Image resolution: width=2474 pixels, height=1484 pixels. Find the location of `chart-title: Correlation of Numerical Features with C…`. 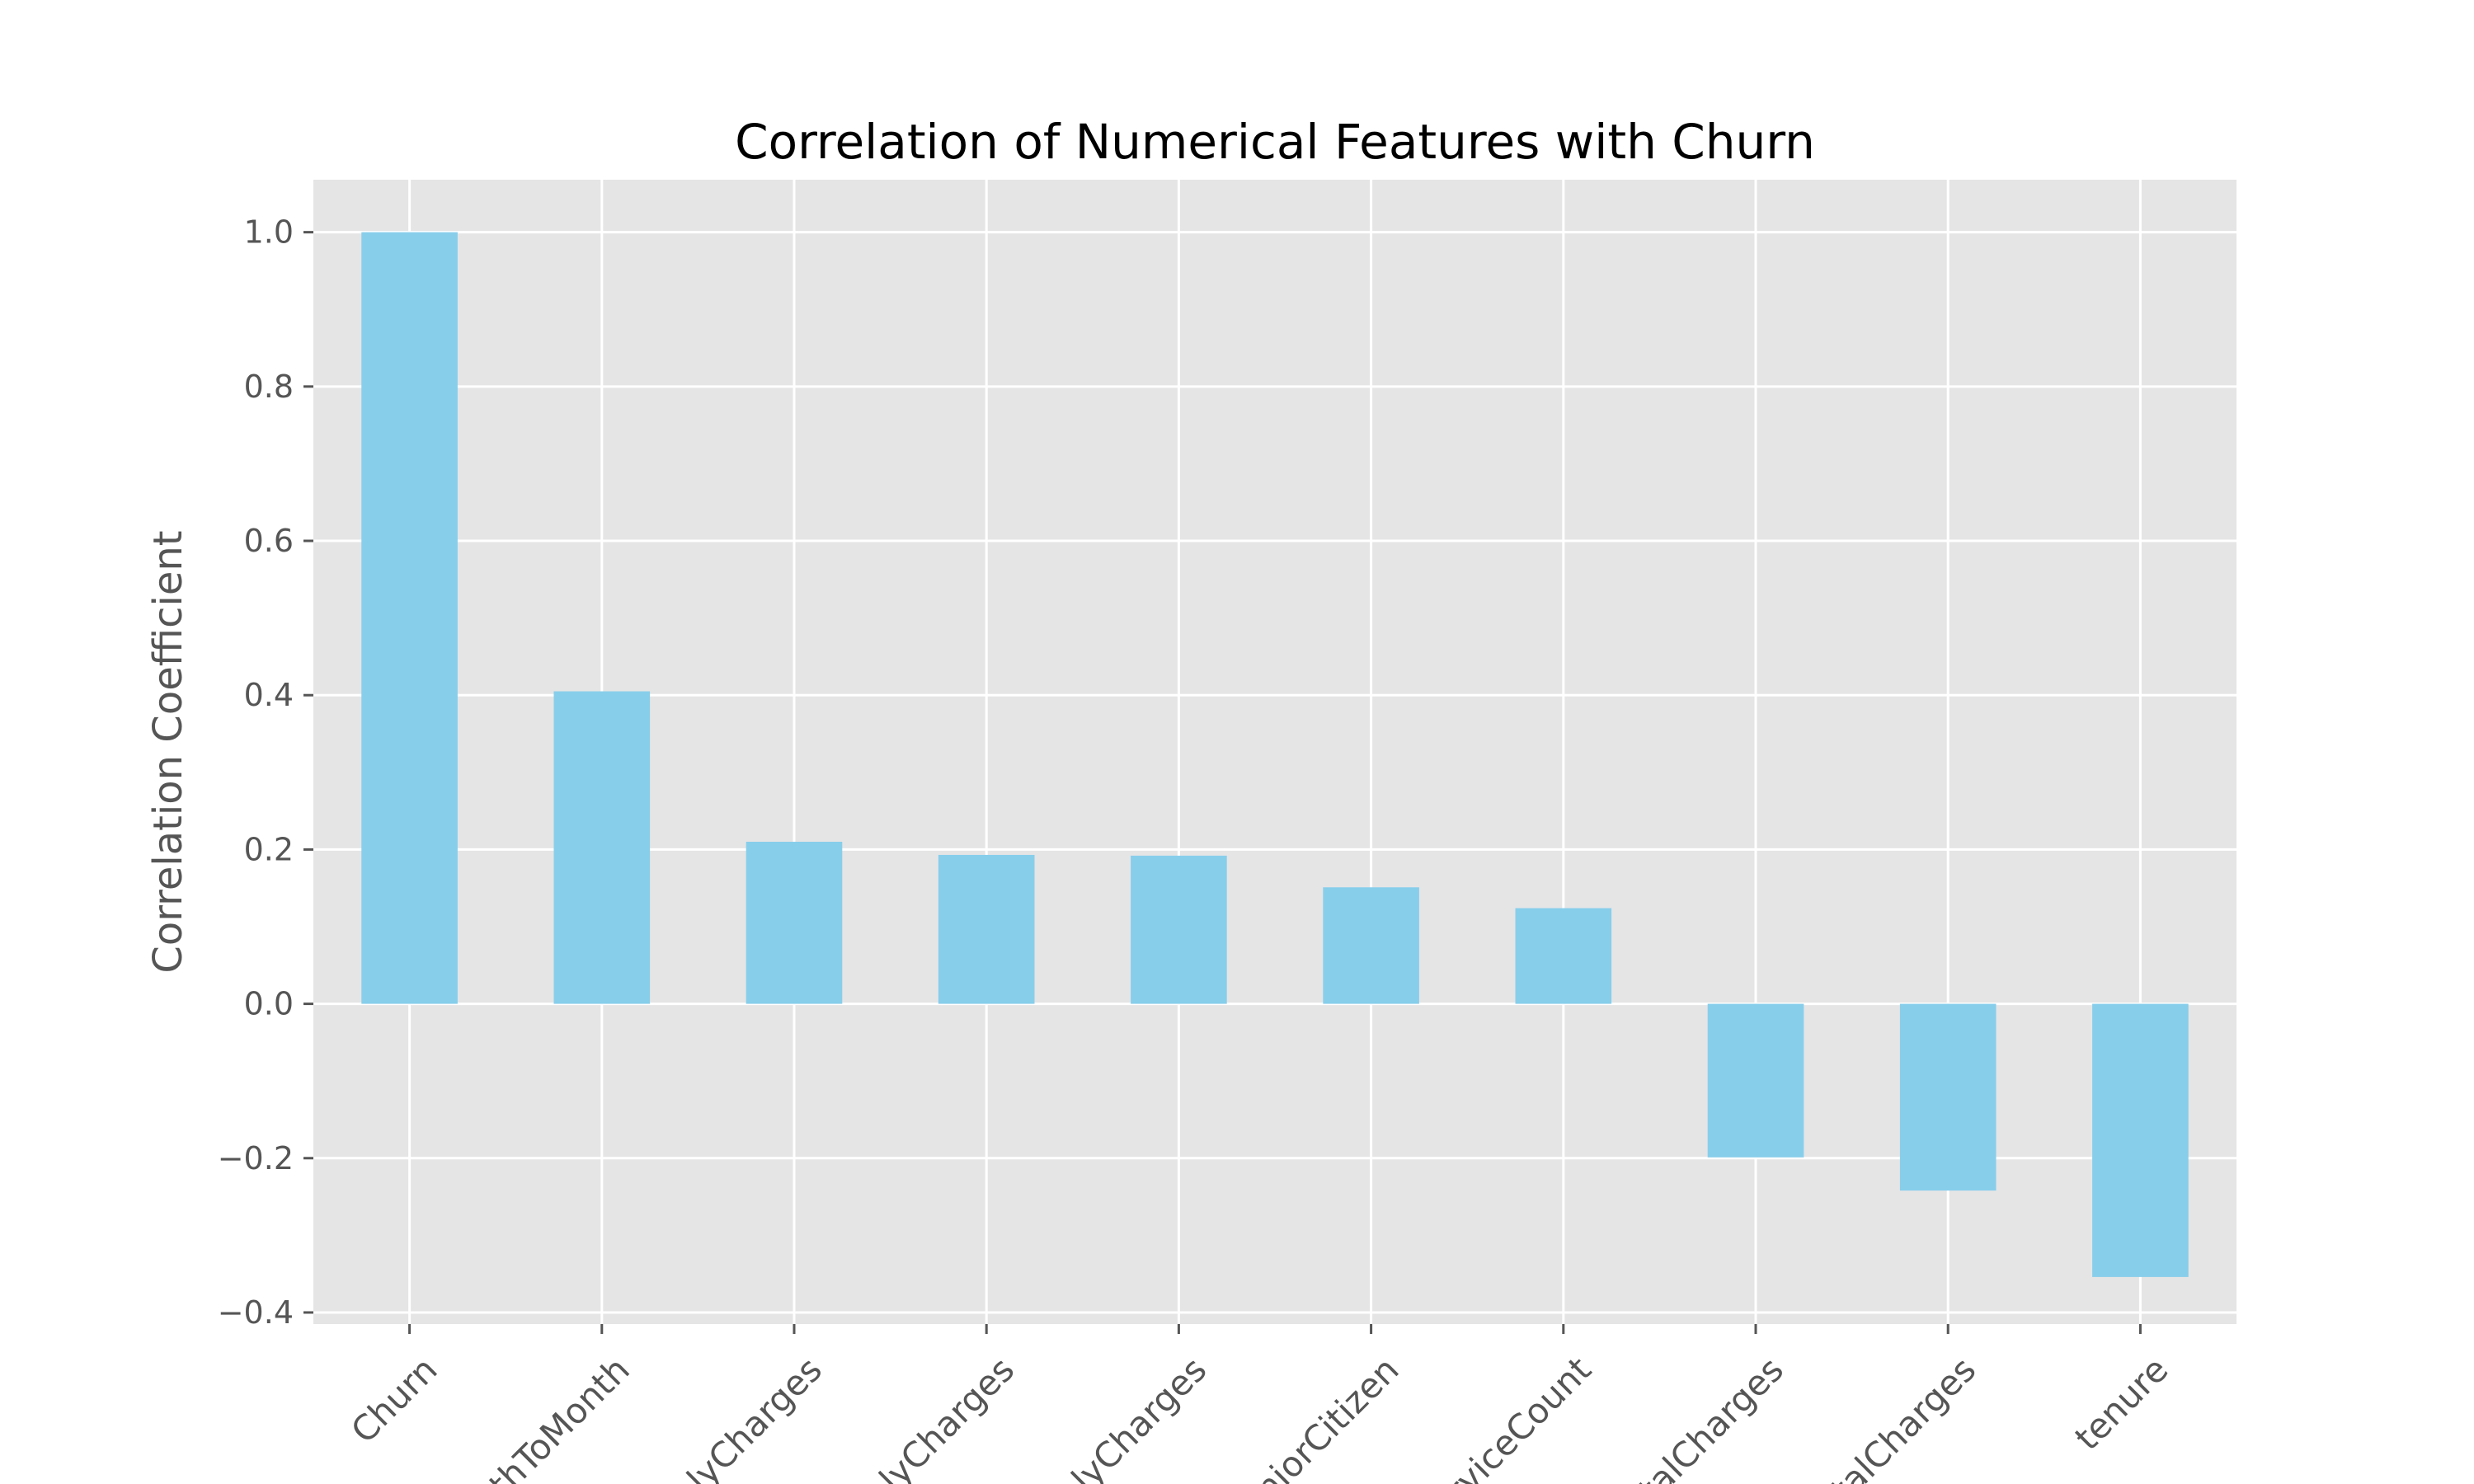

chart-title: Correlation of Numerical Features with C… is located at coordinates (1275, 142).